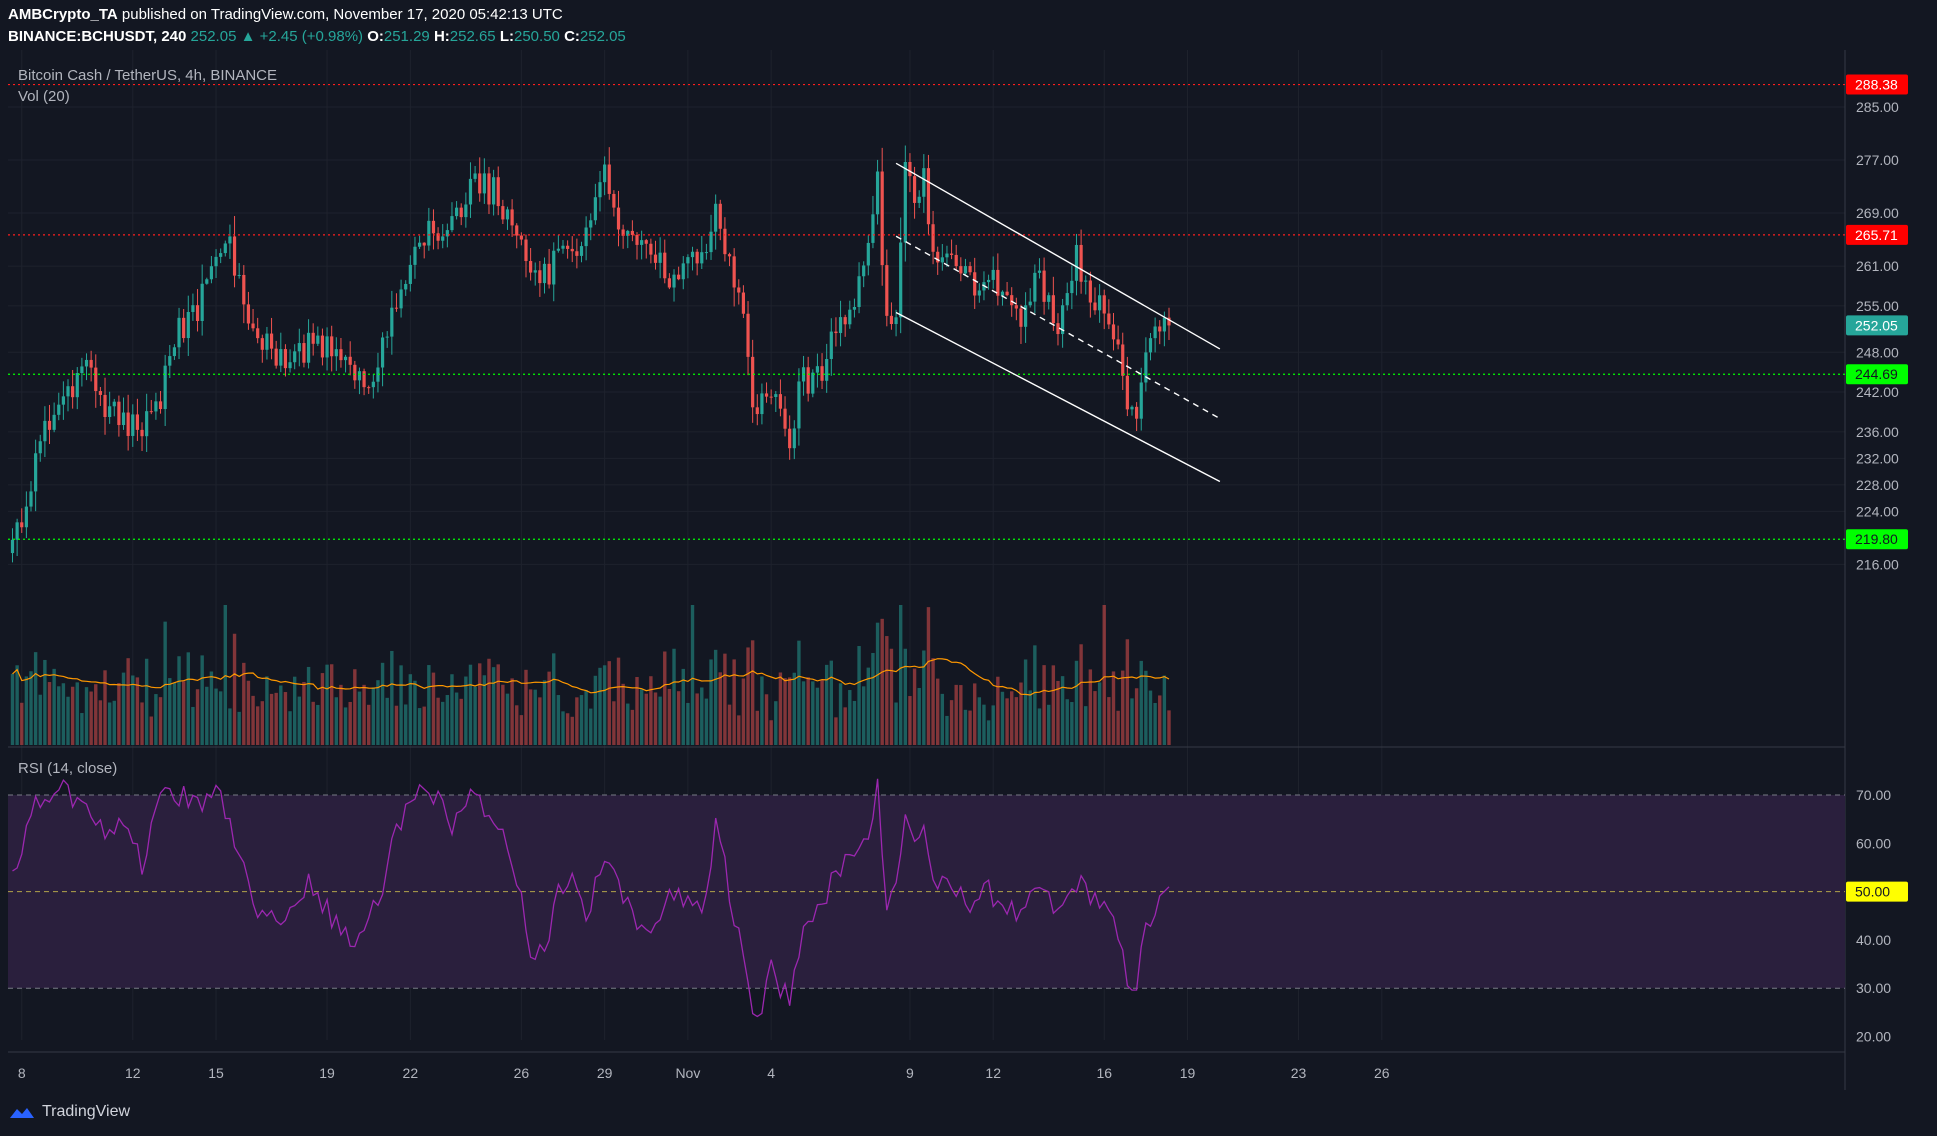 The height and width of the screenshot is (1136, 1937). Describe the element at coordinates (248, 36) in the screenshot. I see `up-arrow-icon: ▲` at that location.